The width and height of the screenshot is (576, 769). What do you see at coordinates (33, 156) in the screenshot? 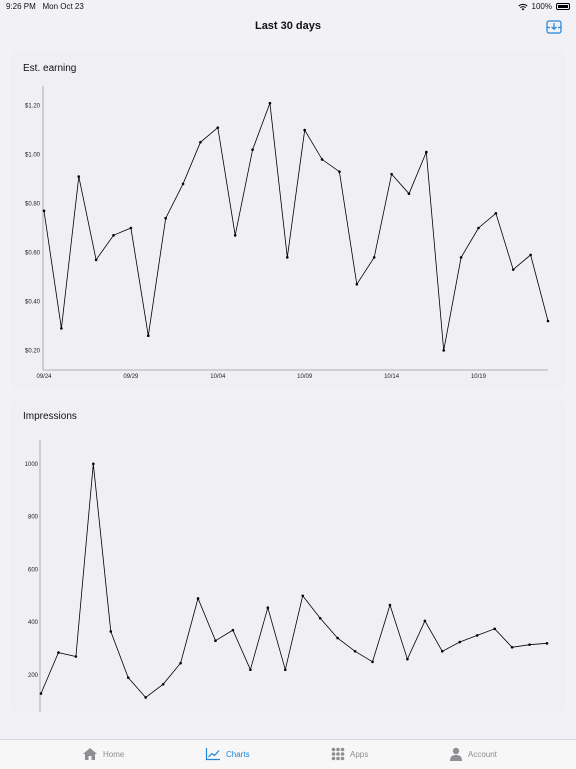
I see `y-tick-label: $1.00` at bounding box center [33, 156].